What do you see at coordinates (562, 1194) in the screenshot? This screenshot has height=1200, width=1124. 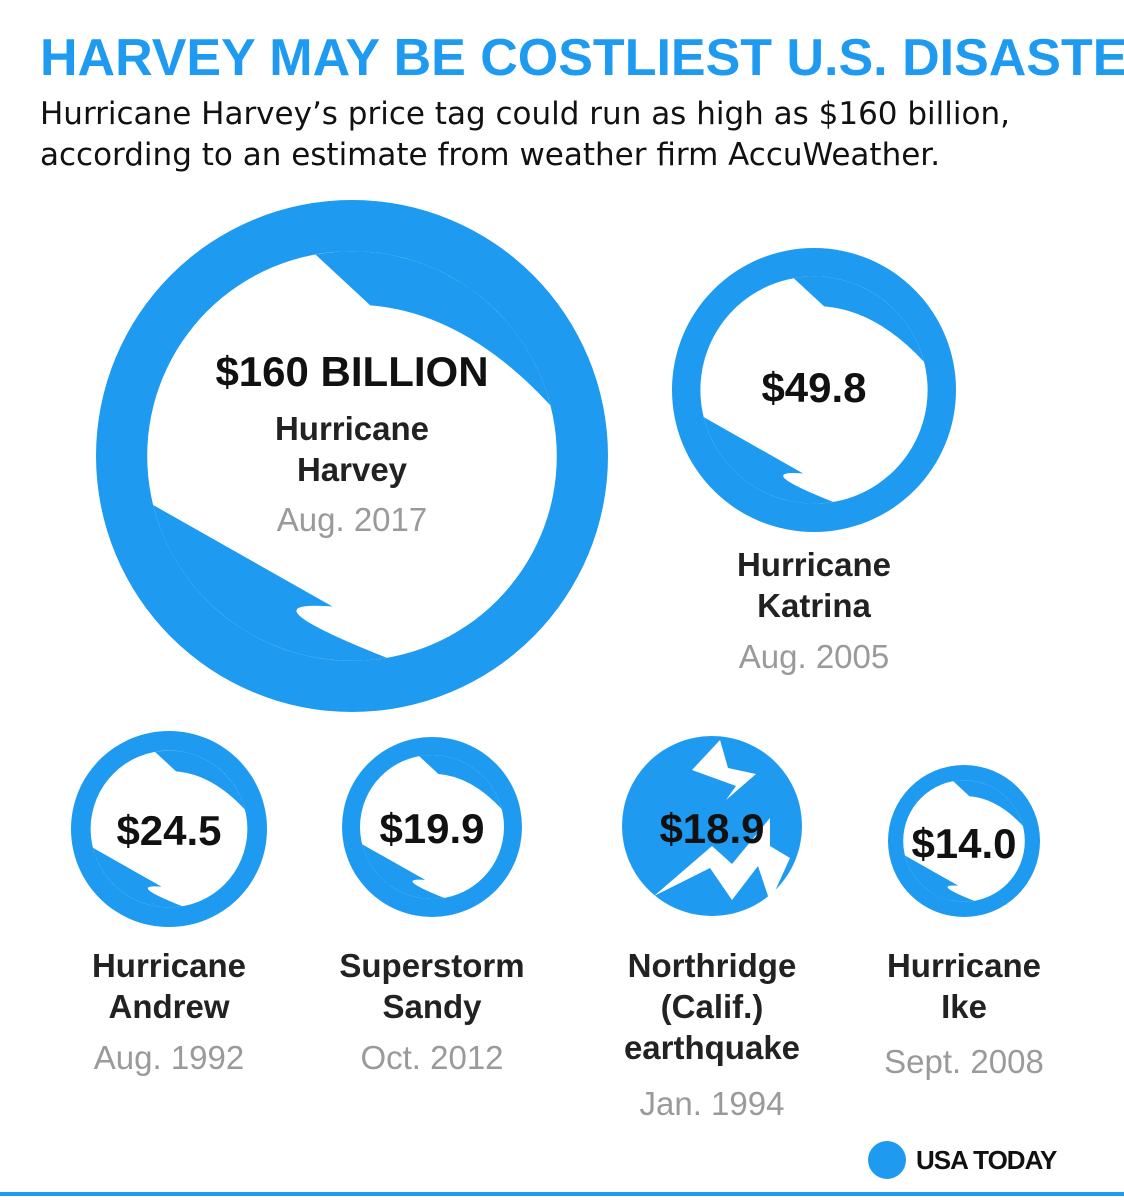 I see `bottom-rule` at bounding box center [562, 1194].